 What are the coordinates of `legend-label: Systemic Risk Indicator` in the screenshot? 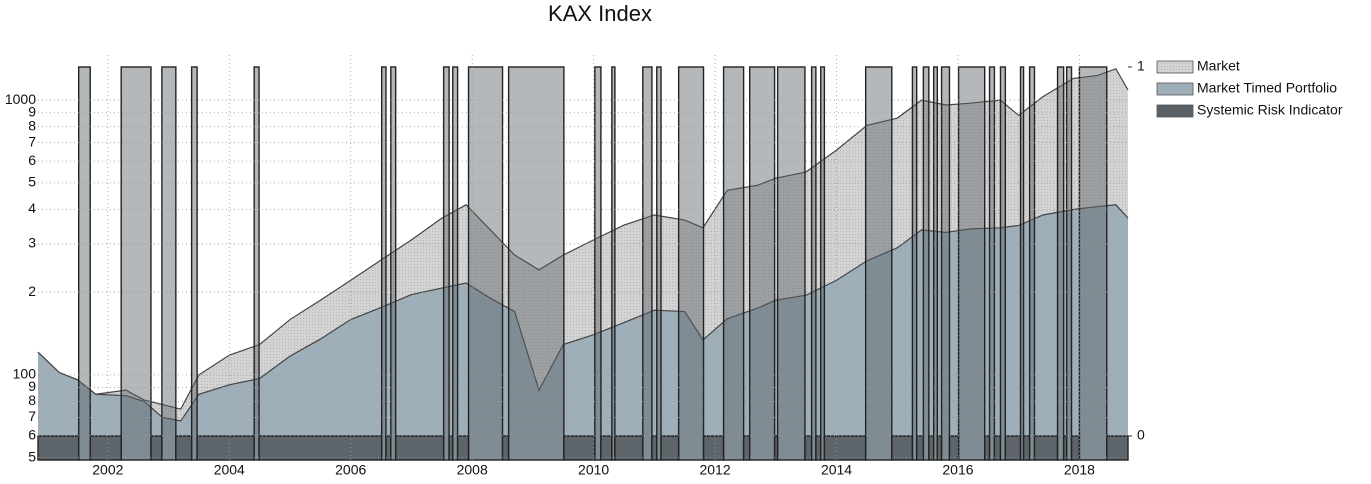 It's located at (1270, 110).